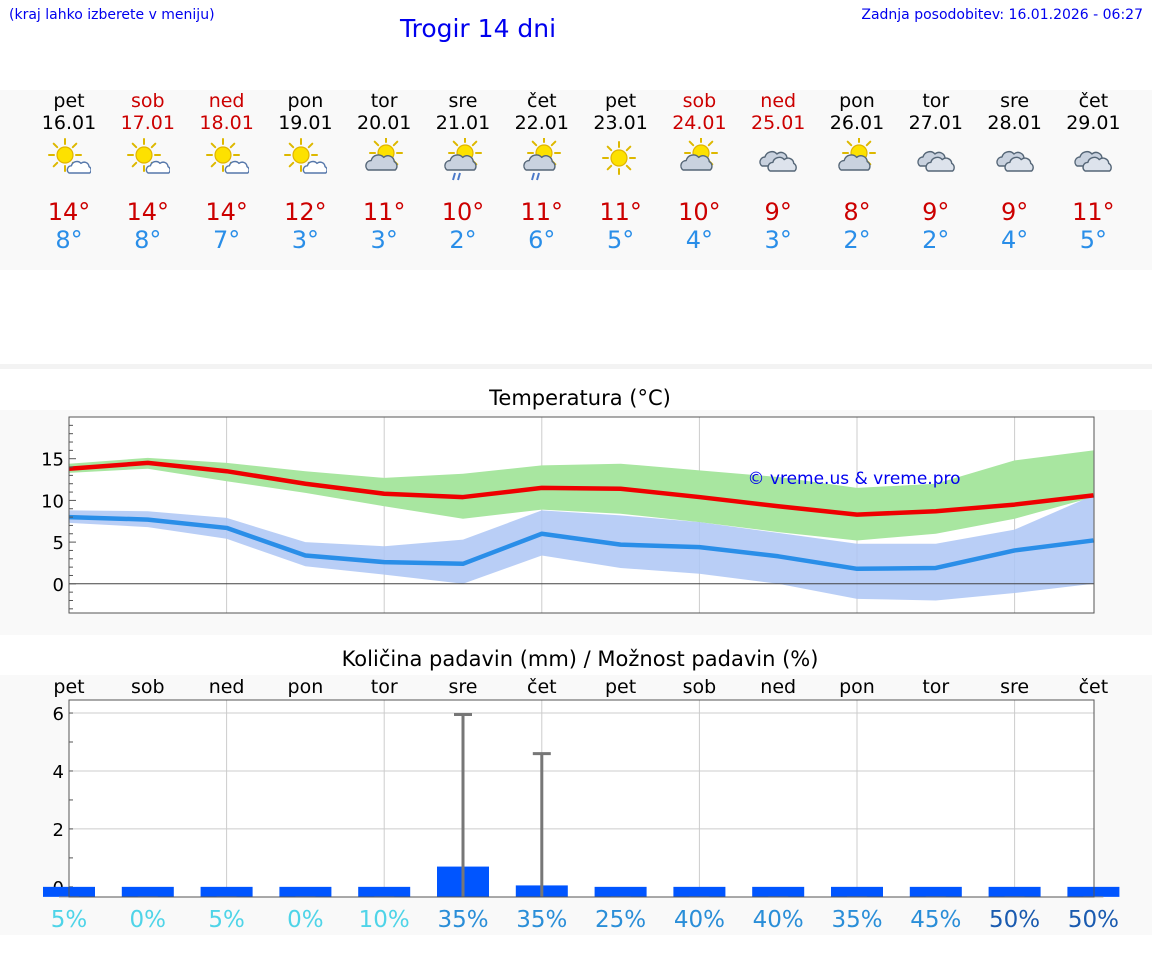  What do you see at coordinates (58, 585) in the screenshot?
I see `y-tick-label: 0` at bounding box center [58, 585].